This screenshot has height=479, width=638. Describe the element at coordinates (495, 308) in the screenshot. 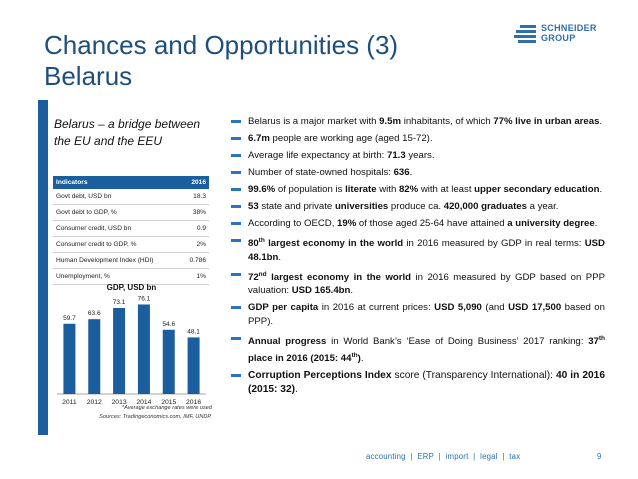

I see `bullet-text-part: (and` at that location.